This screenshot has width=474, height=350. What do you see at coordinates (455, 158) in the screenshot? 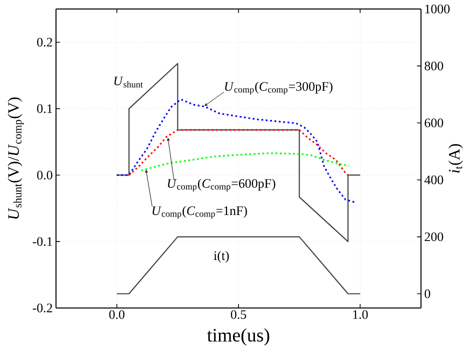
I see `y2-axis-title: i$_{t}$(A)` at bounding box center [455, 158].